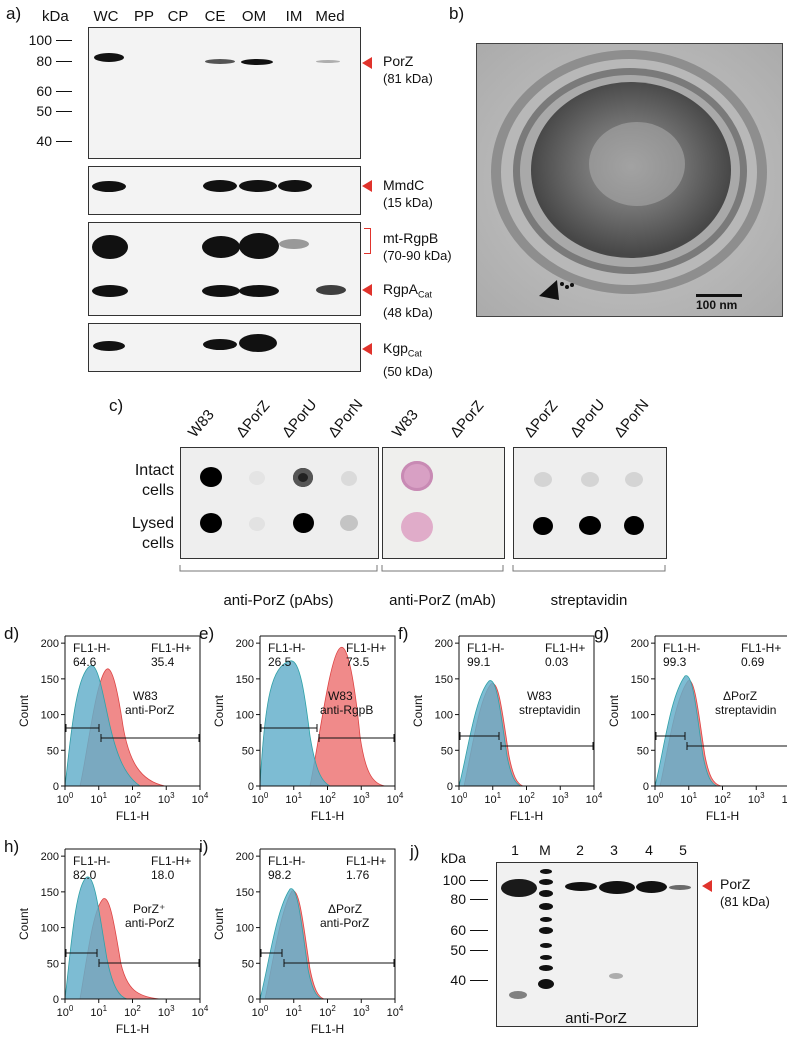  Describe the element at coordinates (590, 503) in the screenshot. I see `dot-blot-streptavidin` at that location.